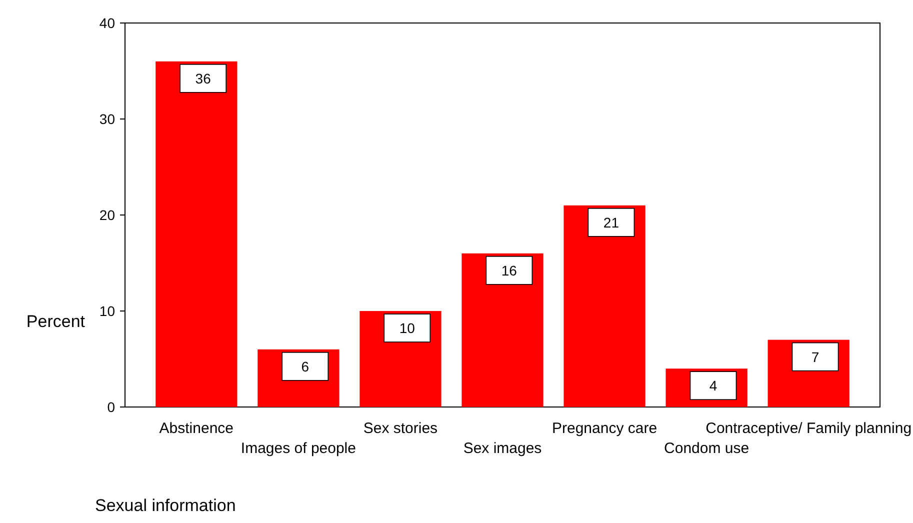 The height and width of the screenshot is (523, 913). What do you see at coordinates (165, 505) in the screenshot?
I see `x-axis-title: Sexual information` at bounding box center [165, 505].